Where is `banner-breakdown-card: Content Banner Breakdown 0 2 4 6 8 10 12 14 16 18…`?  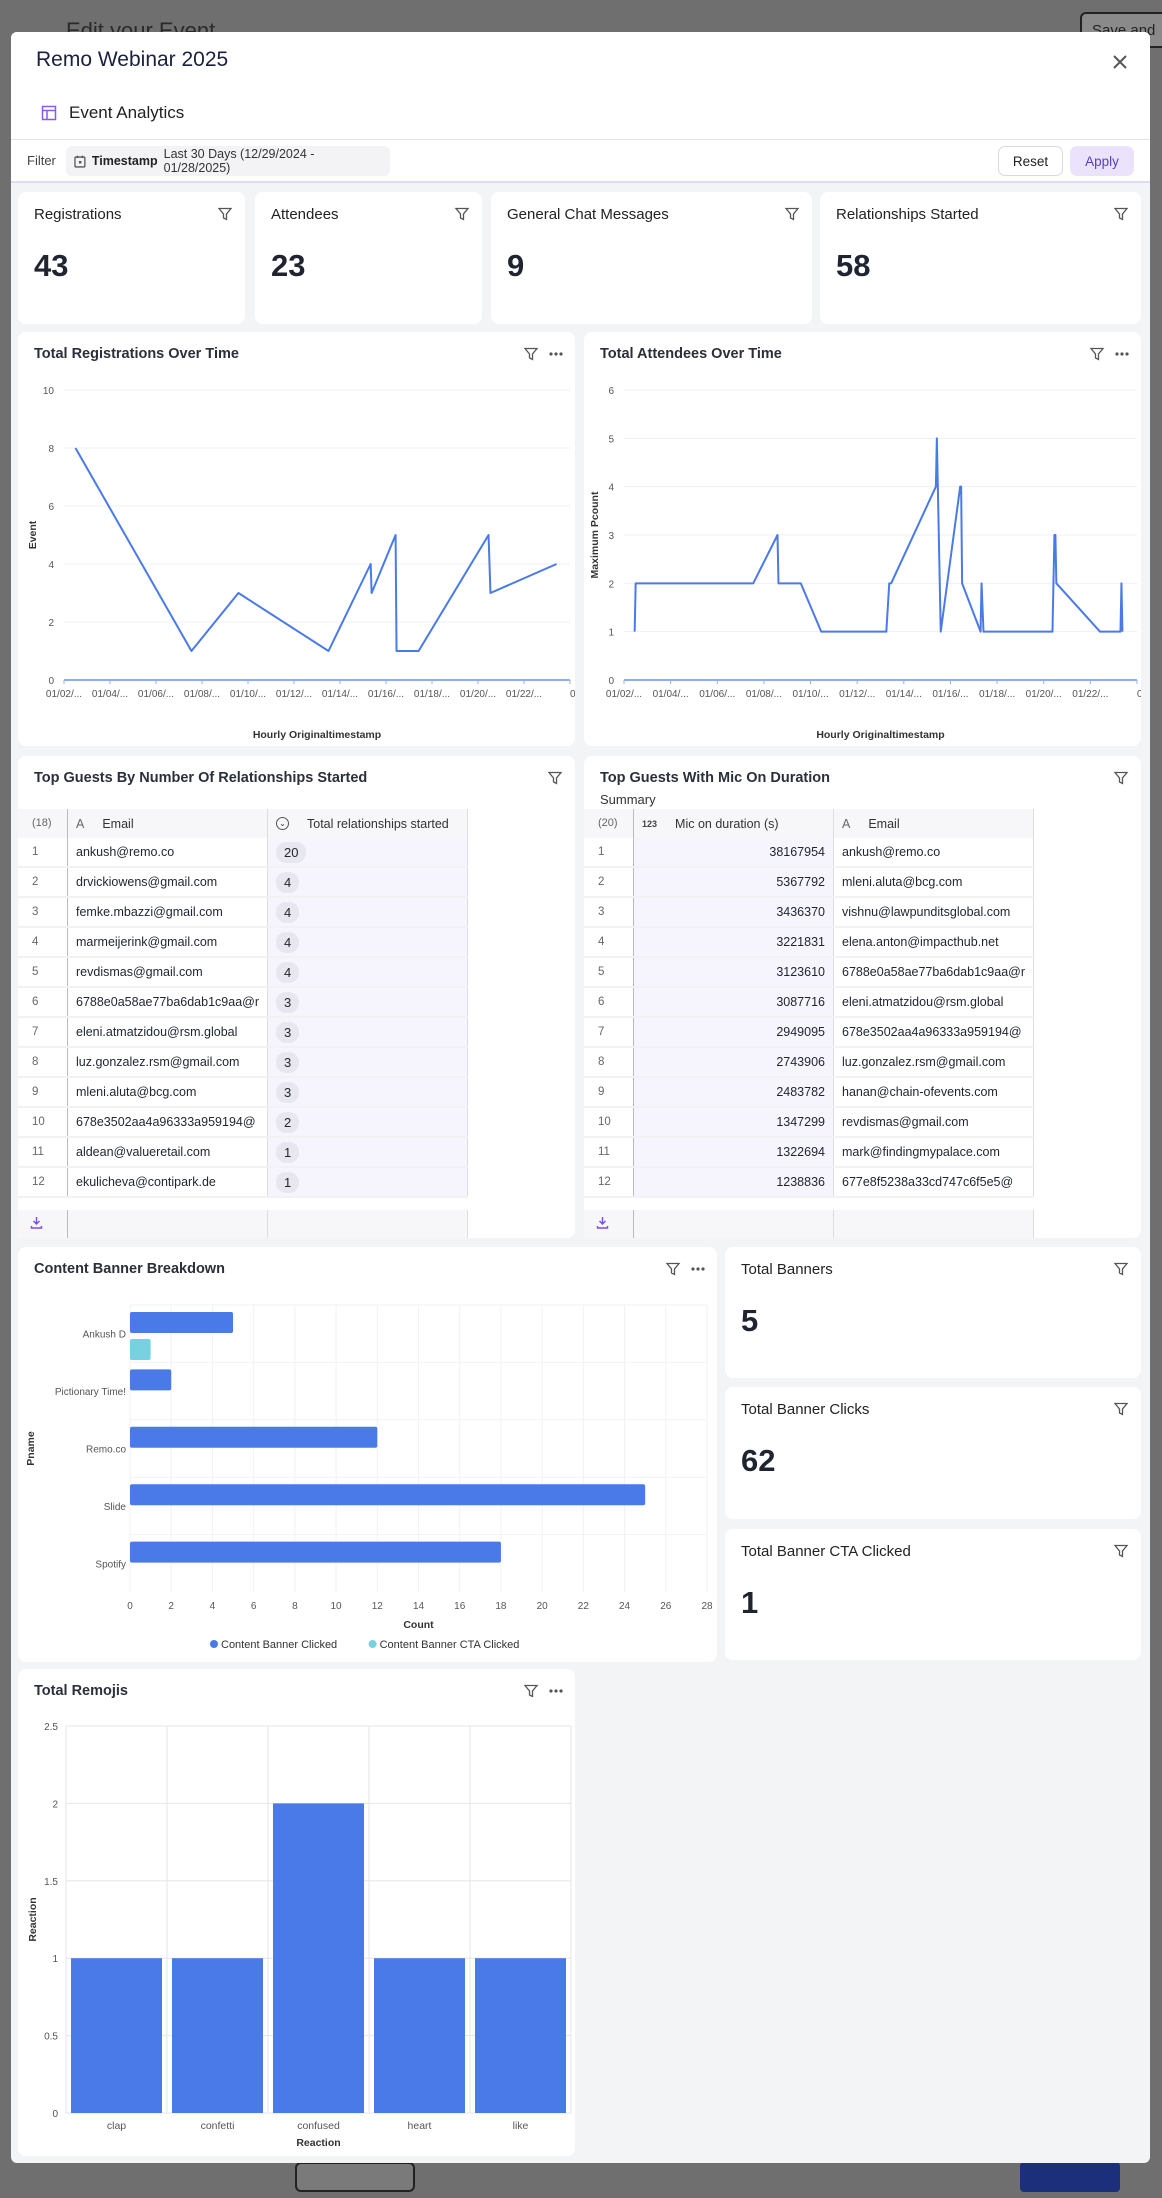 banner-breakdown-card: Content Banner Breakdown 0 2 4 6 8 10 12 14 16 18… is located at coordinates (367, 1454).